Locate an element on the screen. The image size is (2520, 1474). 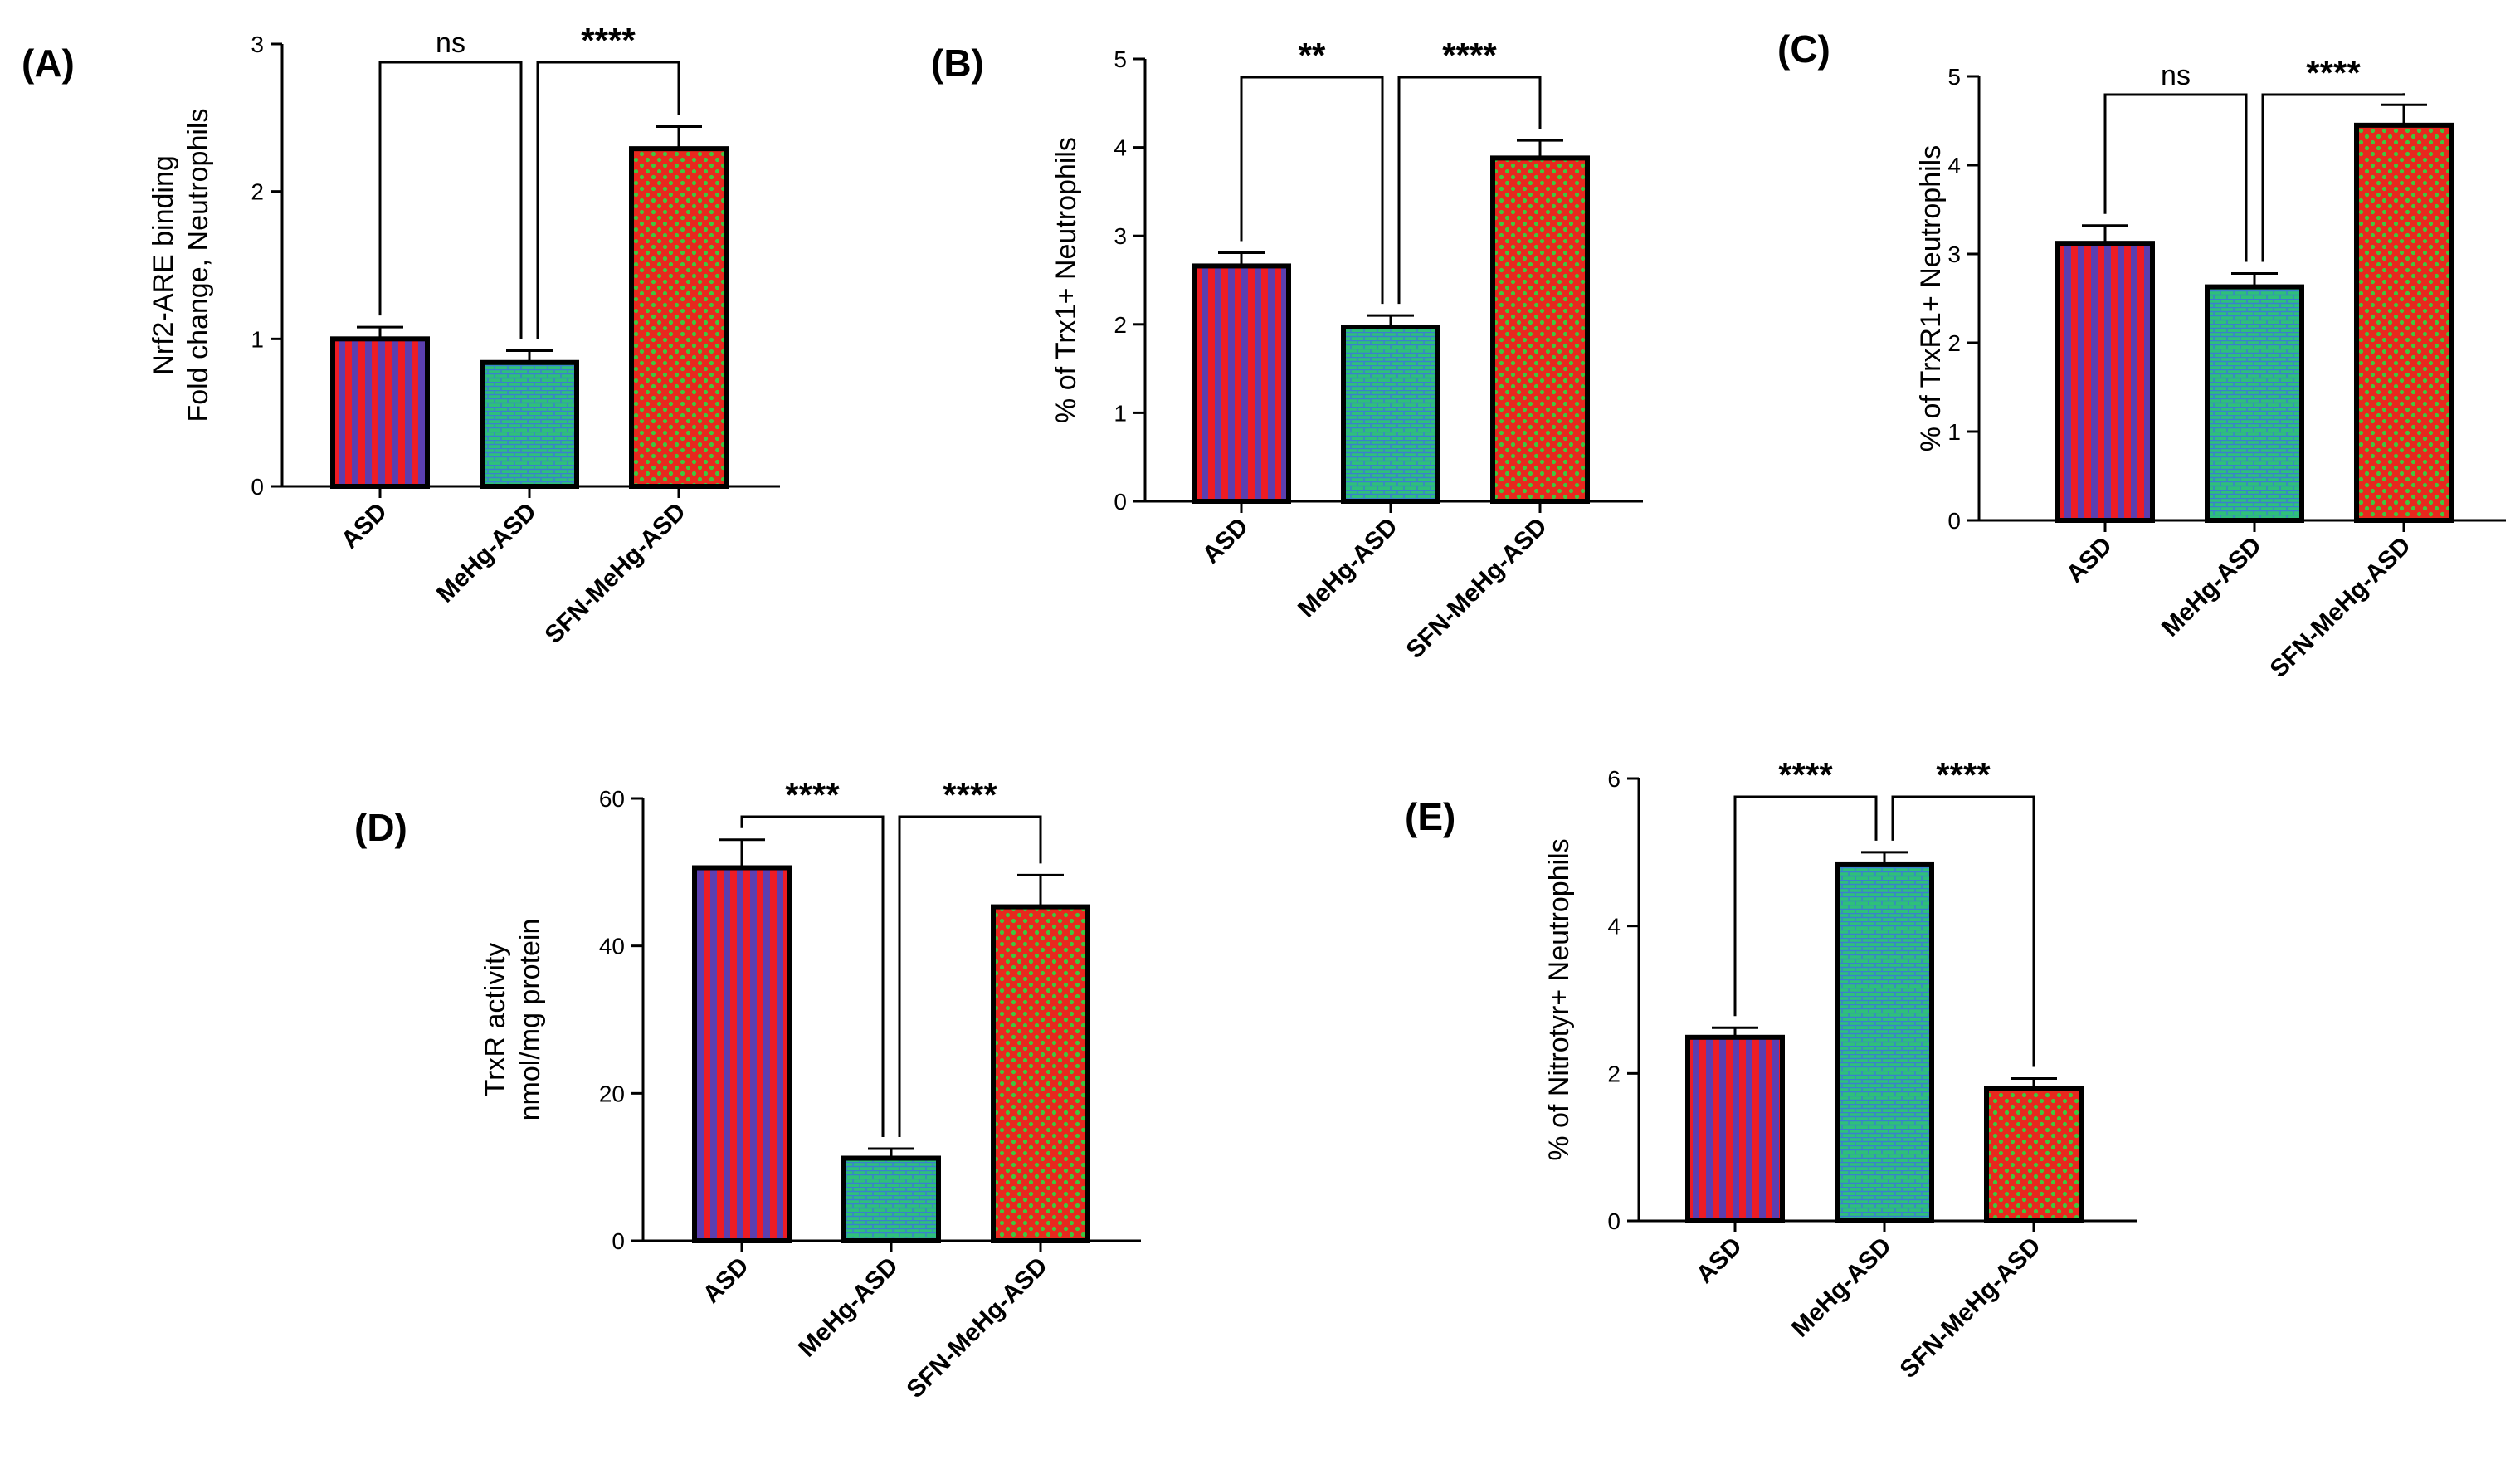
panel-label: (A) is located at coordinates (48, 63).